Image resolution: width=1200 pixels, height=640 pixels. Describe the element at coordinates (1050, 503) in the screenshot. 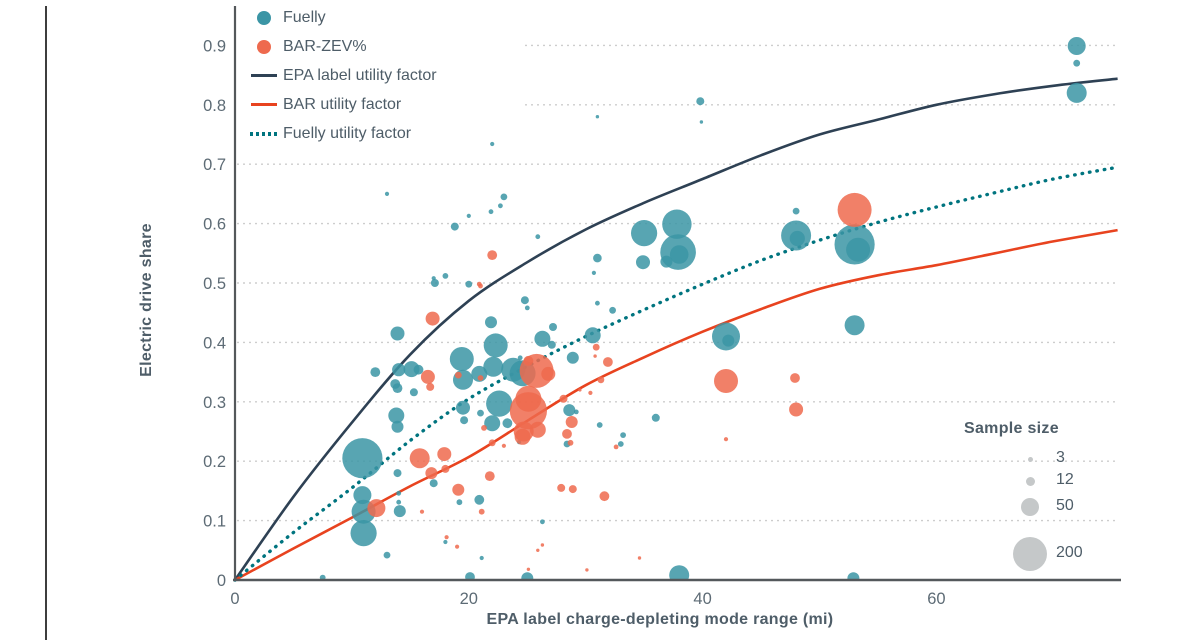

I see `sample-size-legend: Sample size 3 12 50 200` at that location.